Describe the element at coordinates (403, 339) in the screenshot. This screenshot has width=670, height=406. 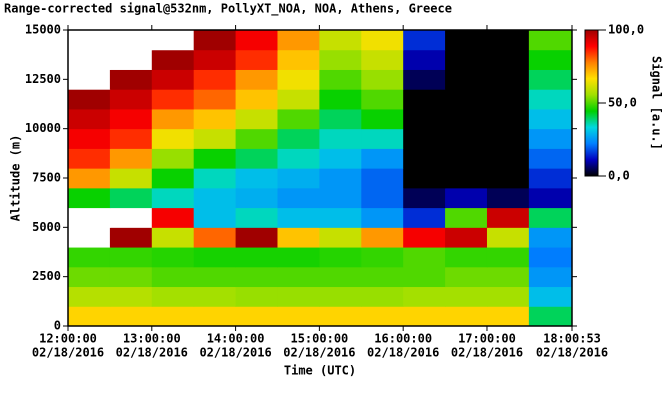
I see `x-tick-label: 16:00:00` at that location.